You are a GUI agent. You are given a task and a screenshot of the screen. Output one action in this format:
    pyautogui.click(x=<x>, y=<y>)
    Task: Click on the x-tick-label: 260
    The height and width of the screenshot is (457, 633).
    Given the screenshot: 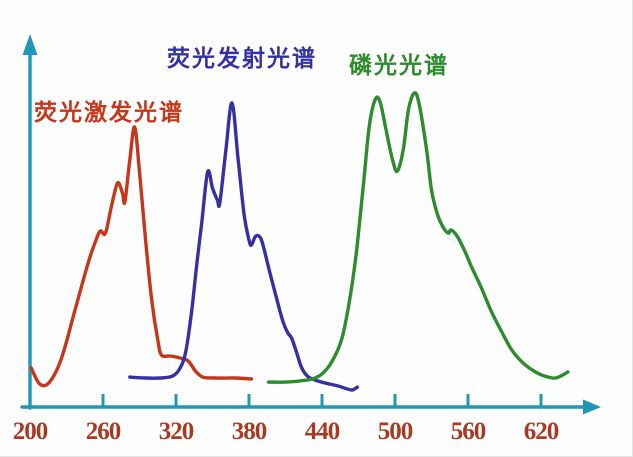 What is the action you would take?
    pyautogui.click(x=103, y=431)
    